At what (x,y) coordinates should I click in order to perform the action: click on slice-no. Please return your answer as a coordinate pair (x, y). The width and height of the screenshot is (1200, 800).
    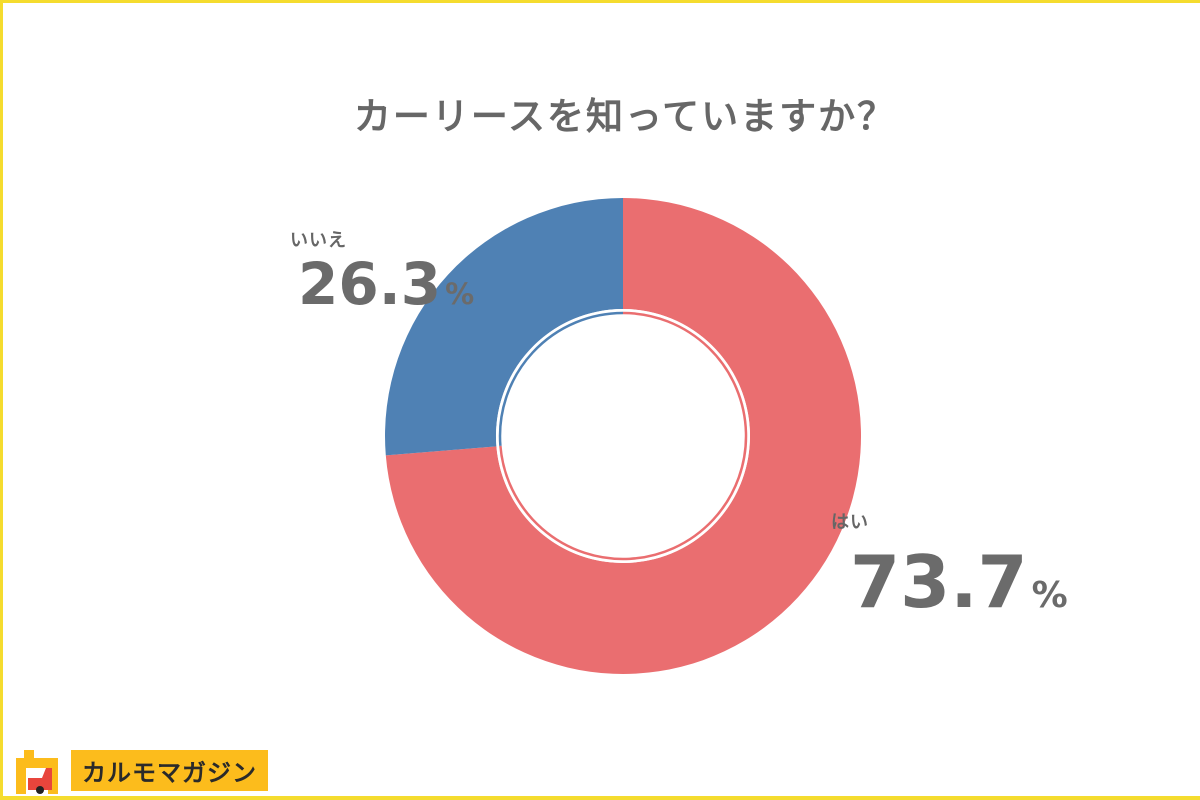
    Looking at the image, I should click on (504, 327).